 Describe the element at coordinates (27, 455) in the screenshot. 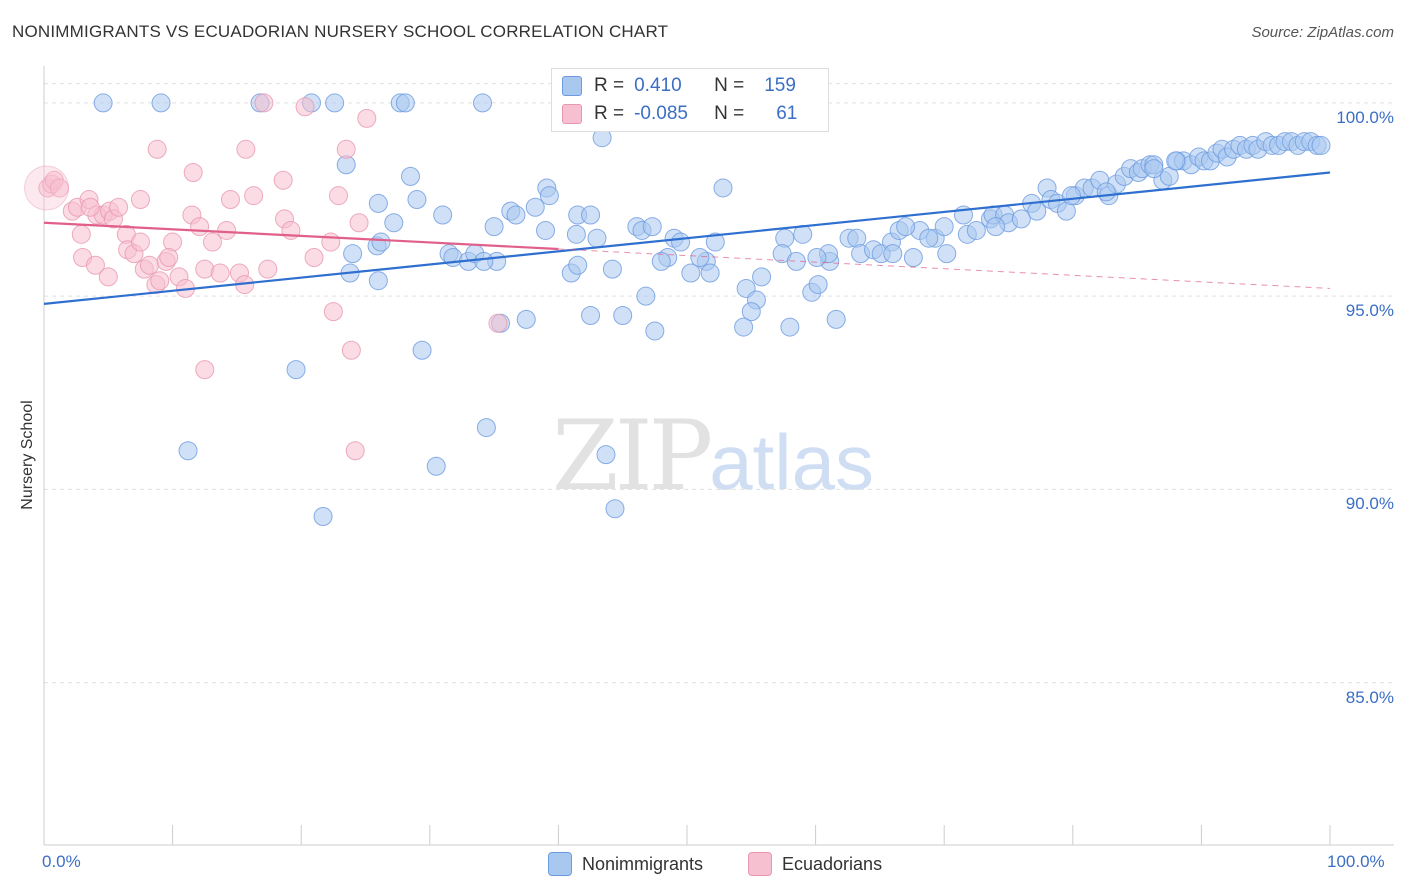

I see `y-axis-label: Nursery School` at that location.